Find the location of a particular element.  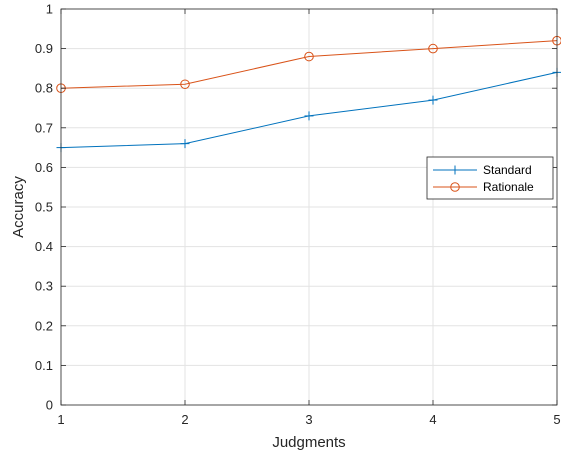

y-tick-label: 0.4 is located at coordinates (44, 246).